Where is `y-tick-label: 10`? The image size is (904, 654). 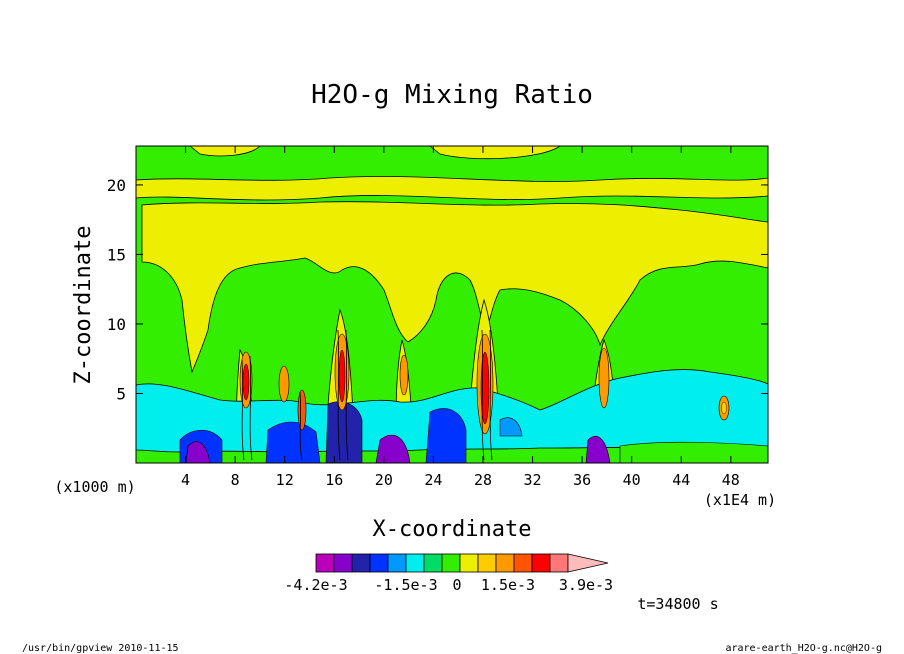
y-tick-label: 10 is located at coordinates (116, 324).